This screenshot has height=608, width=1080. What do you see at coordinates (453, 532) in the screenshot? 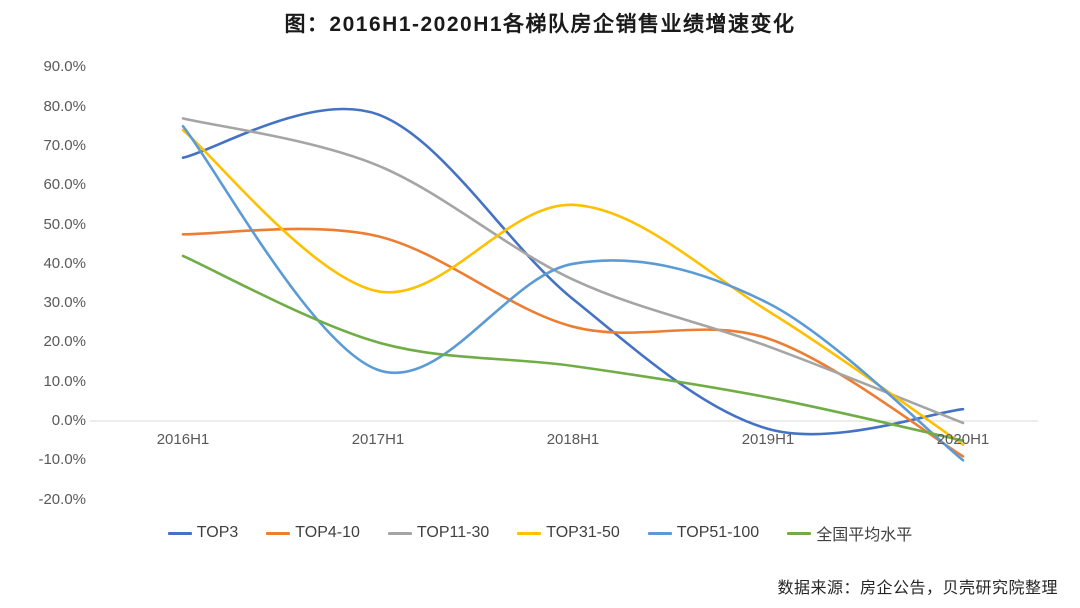
I see `legend-label: TOP11-30` at bounding box center [453, 532].